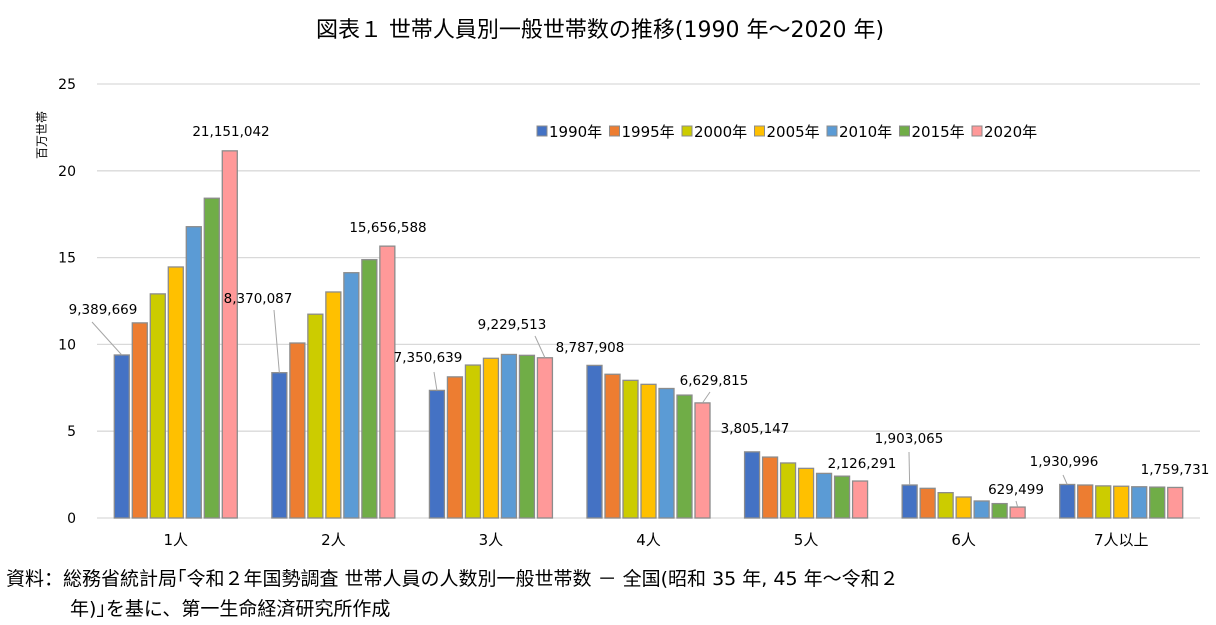  I want to click on category-label: 2人, so click(333, 540).